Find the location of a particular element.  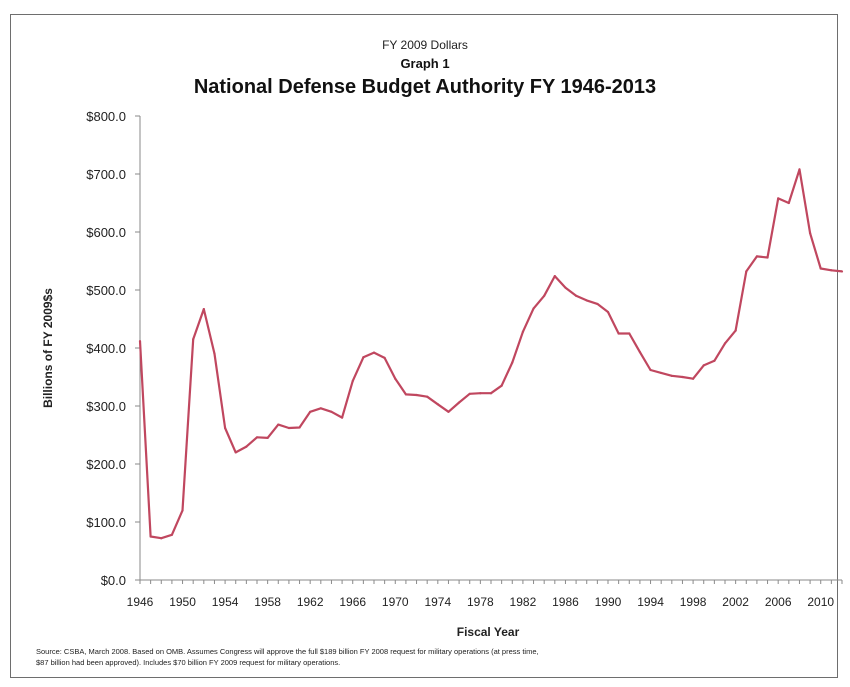

graph-number: Graph 1 is located at coordinates (425, 63).